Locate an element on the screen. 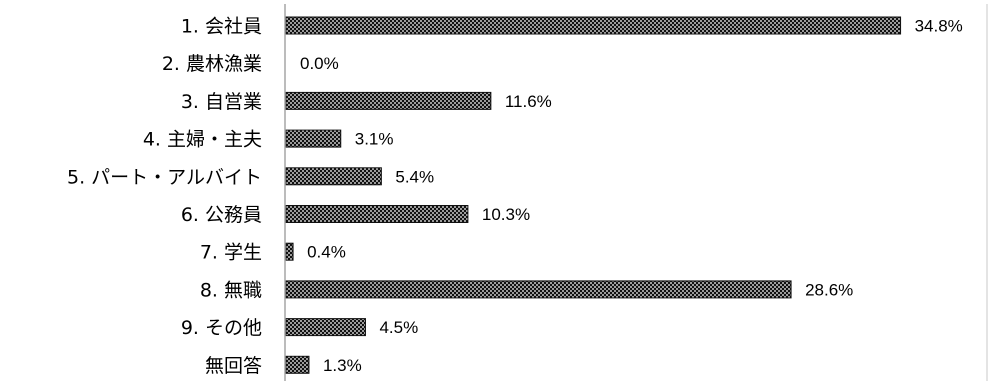 The width and height of the screenshot is (997, 381). category-label: 9. その他 is located at coordinates (221, 328).